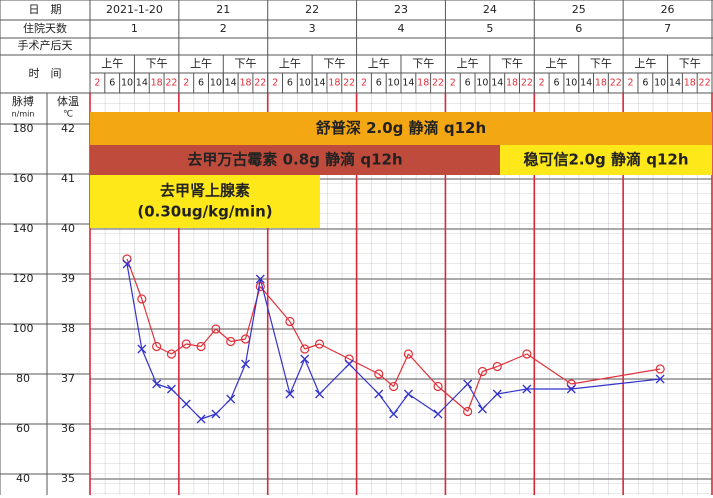  I want to click on hospital-day: 5, so click(489, 28).